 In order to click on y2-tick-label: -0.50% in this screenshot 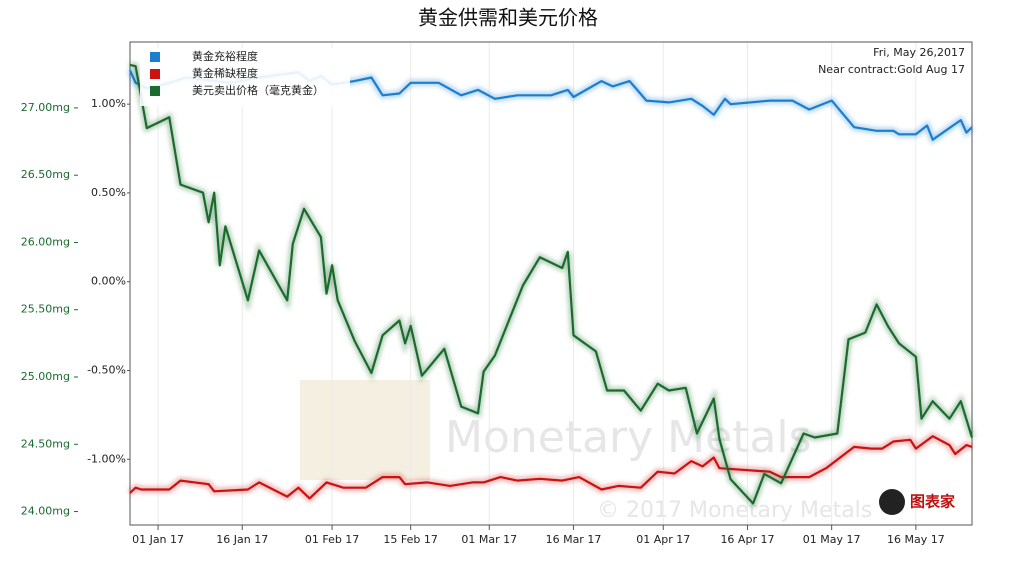, I will do `click(106, 370)`.